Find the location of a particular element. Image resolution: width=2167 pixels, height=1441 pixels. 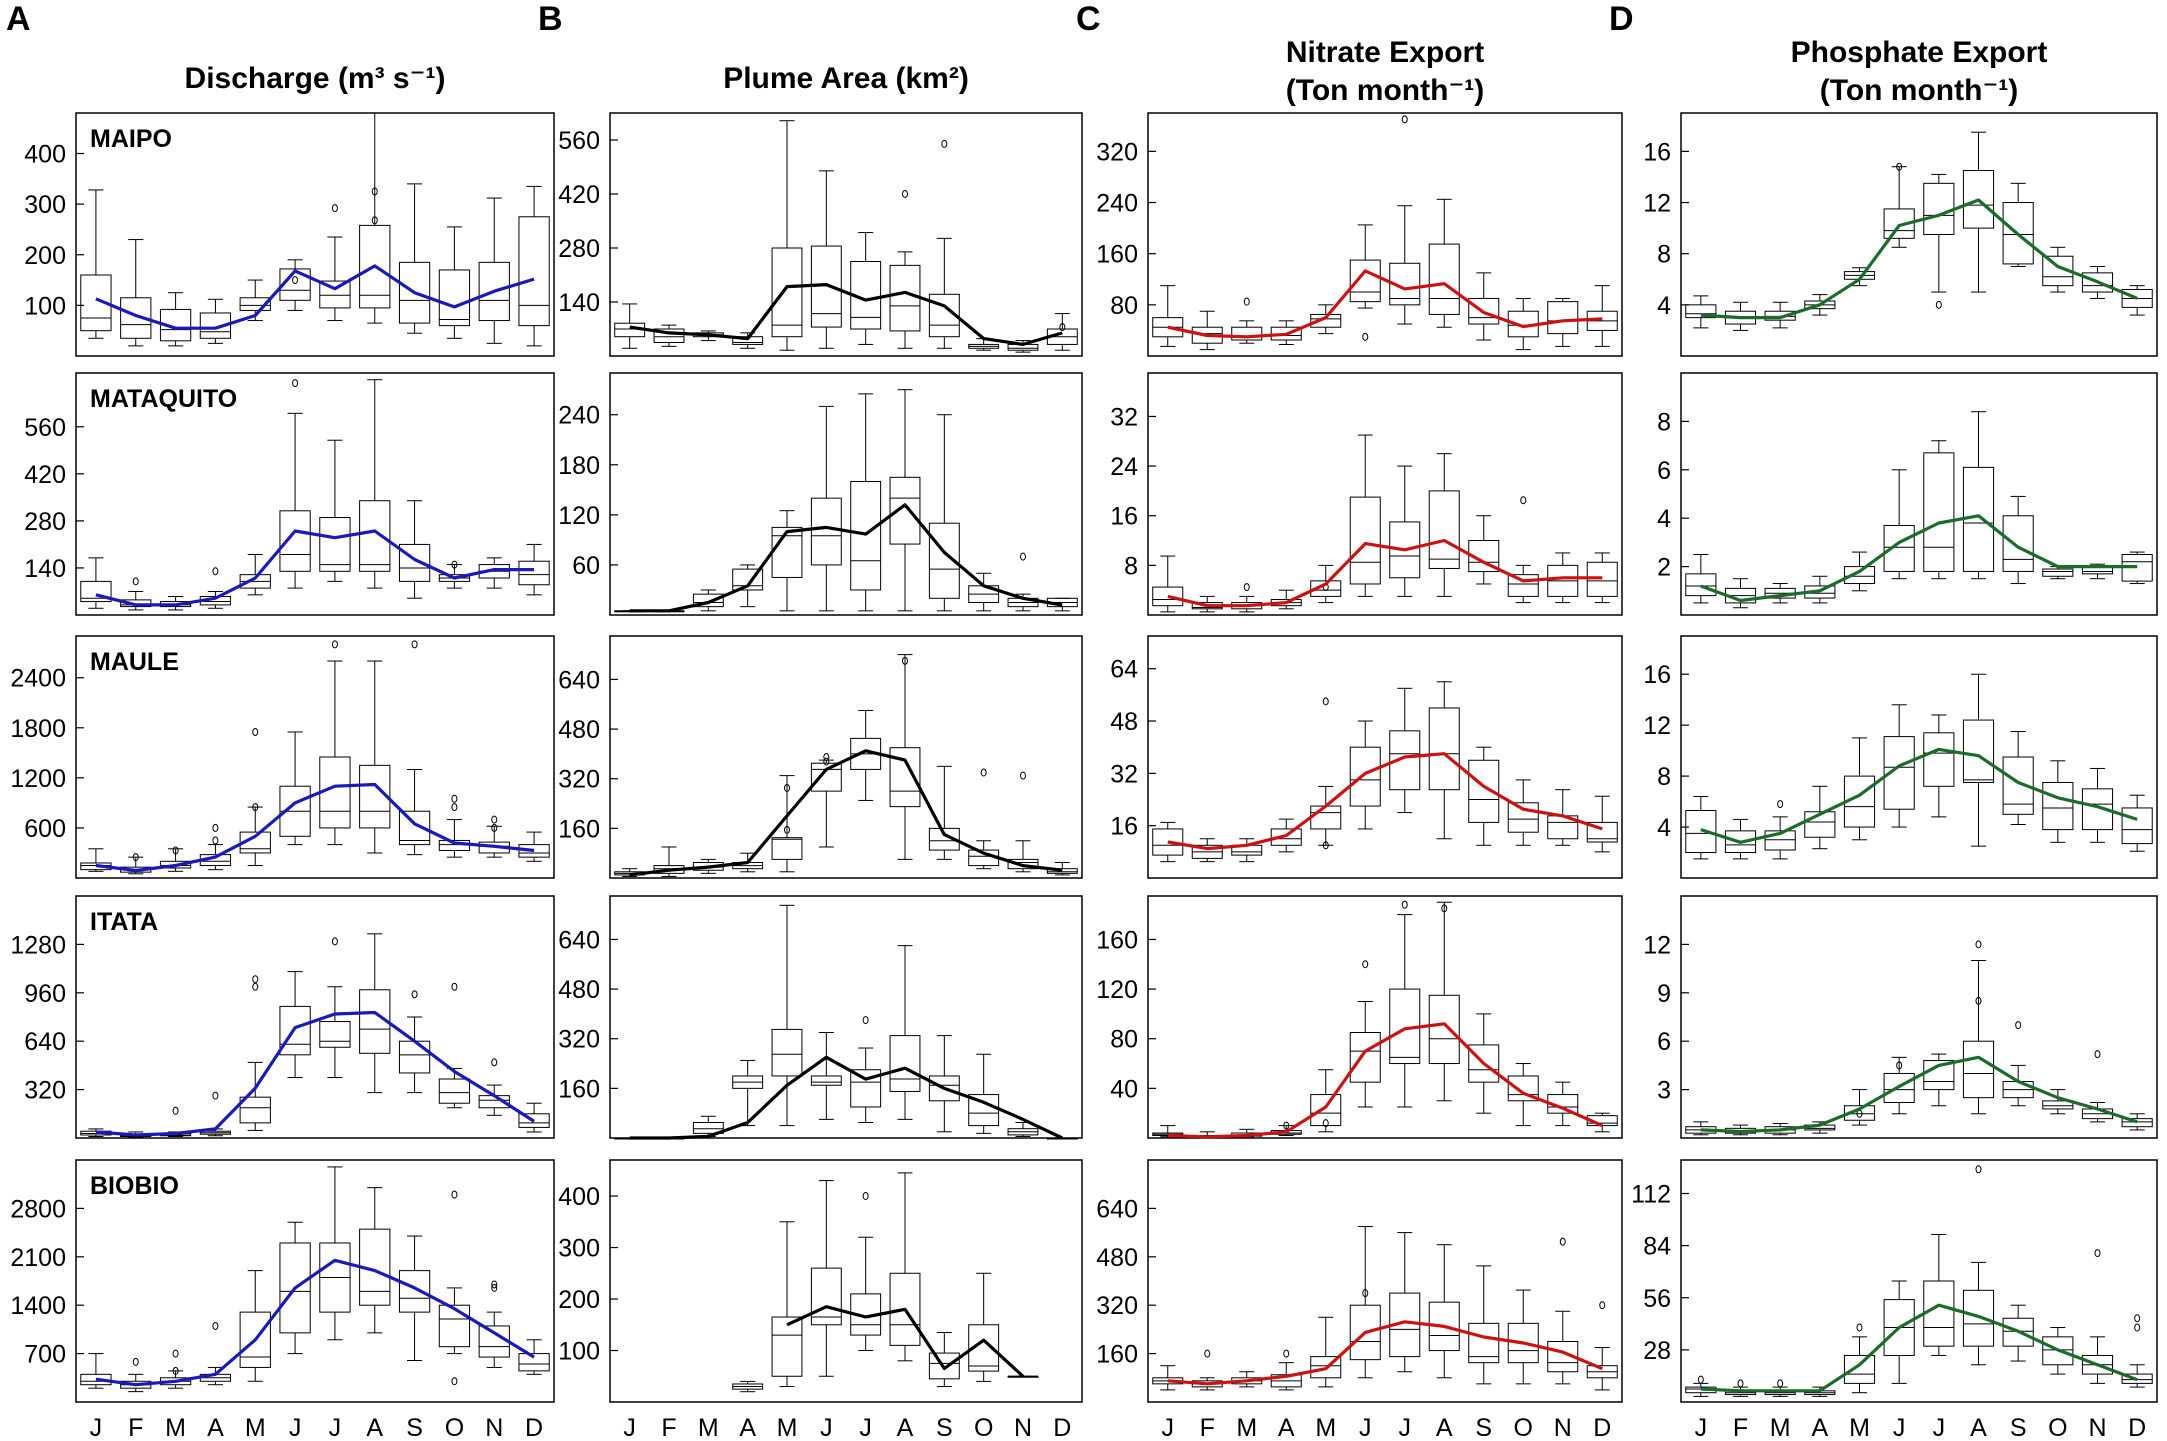

y-tick-label: 40 is located at coordinates (1124, 1089).